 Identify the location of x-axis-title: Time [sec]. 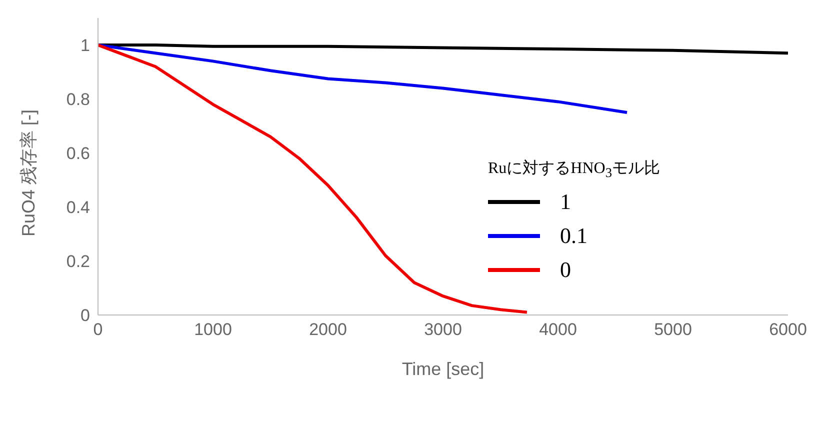
(443, 369).